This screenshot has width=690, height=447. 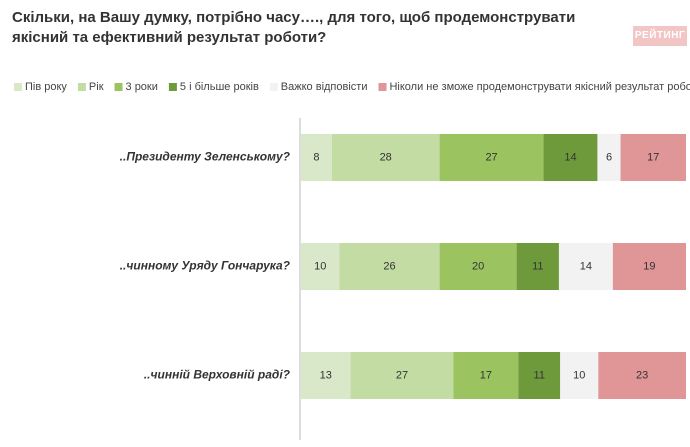 I want to click on legend-label: Рік, so click(x=96, y=87).